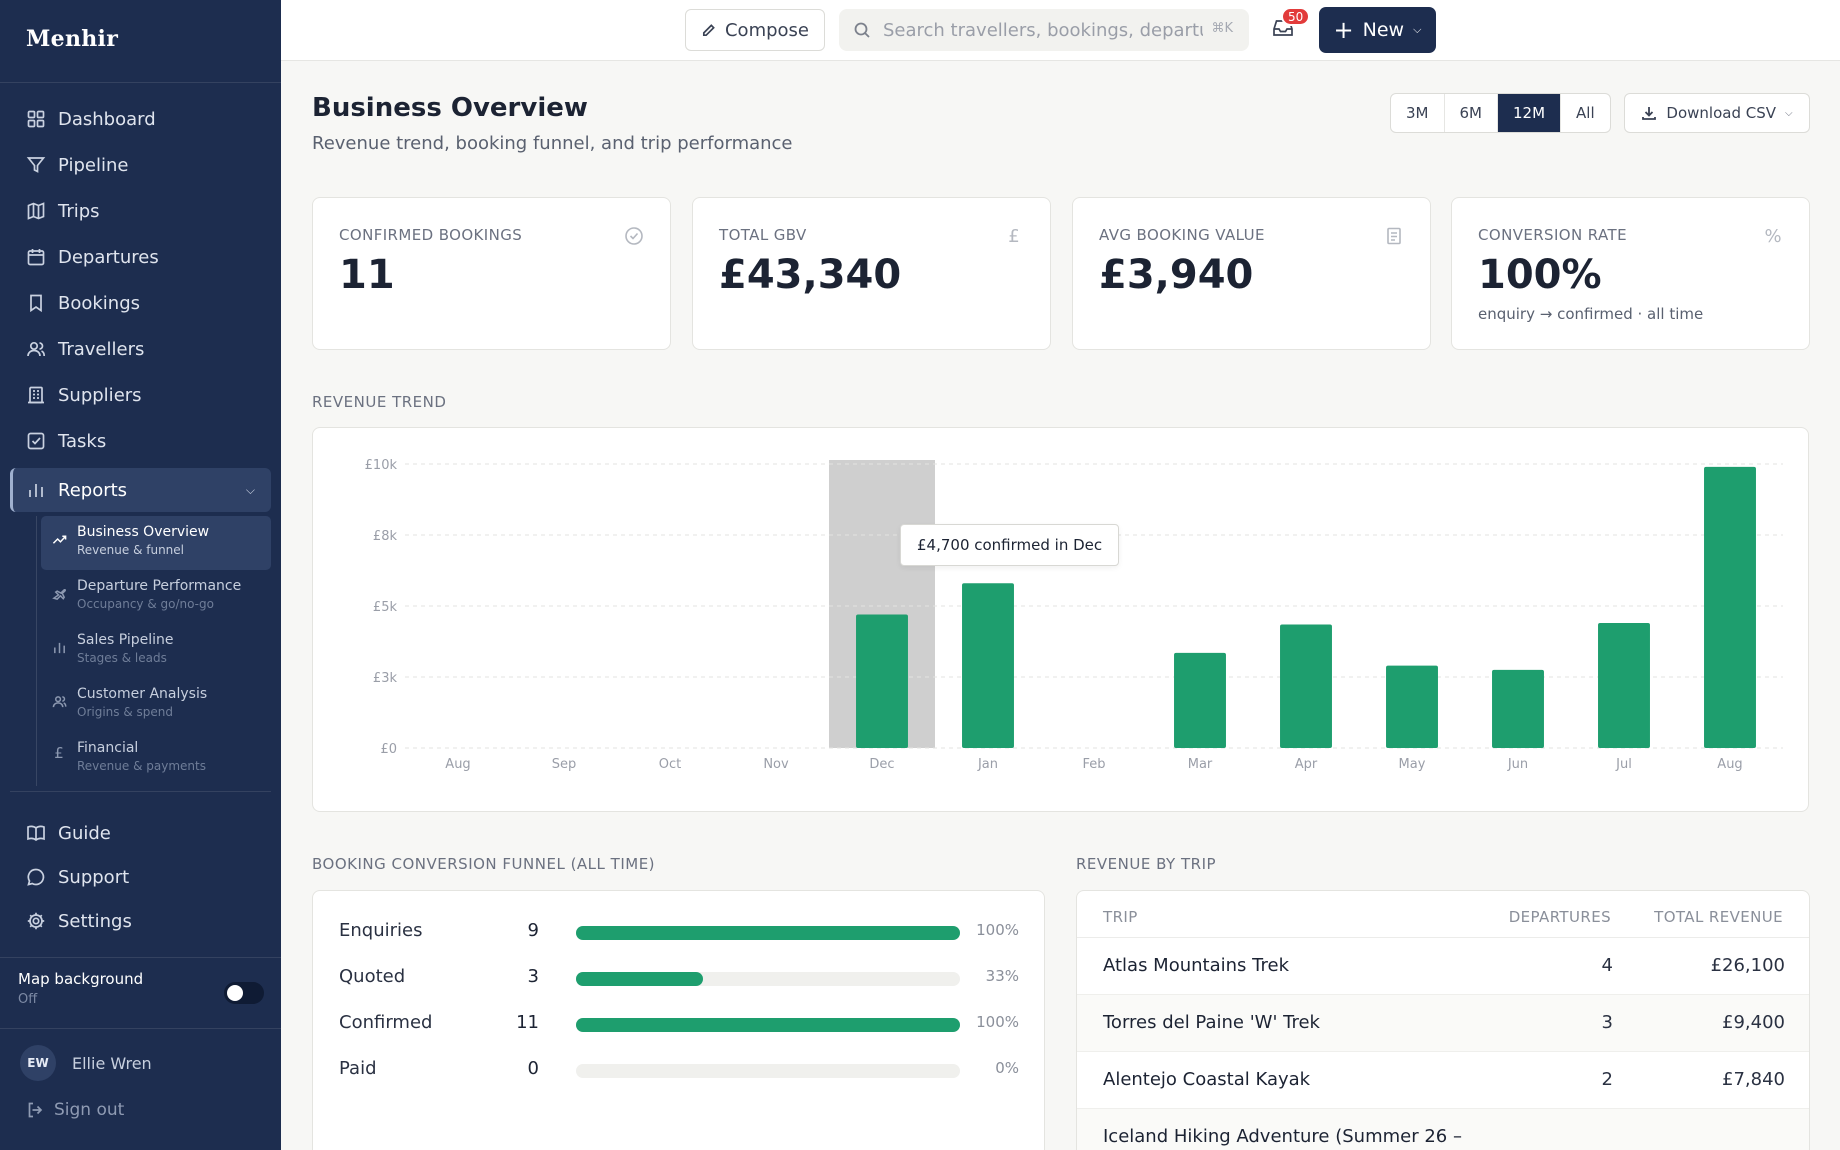 This screenshot has height=1150, width=1840. I want to click on chart-y-tick-label: £8k, so click(385, 536).